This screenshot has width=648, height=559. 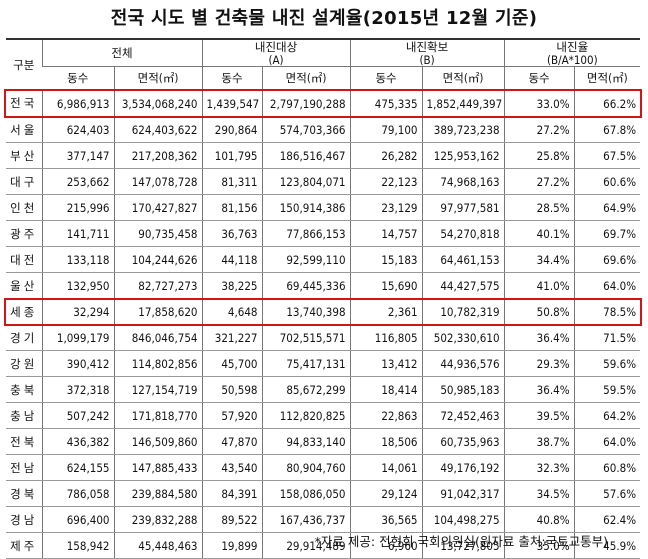 What do you see at coordinates (158, 233) in the screenshot?
I see `cell-total-area: 90,735,458` at bounding box center [158, 233].